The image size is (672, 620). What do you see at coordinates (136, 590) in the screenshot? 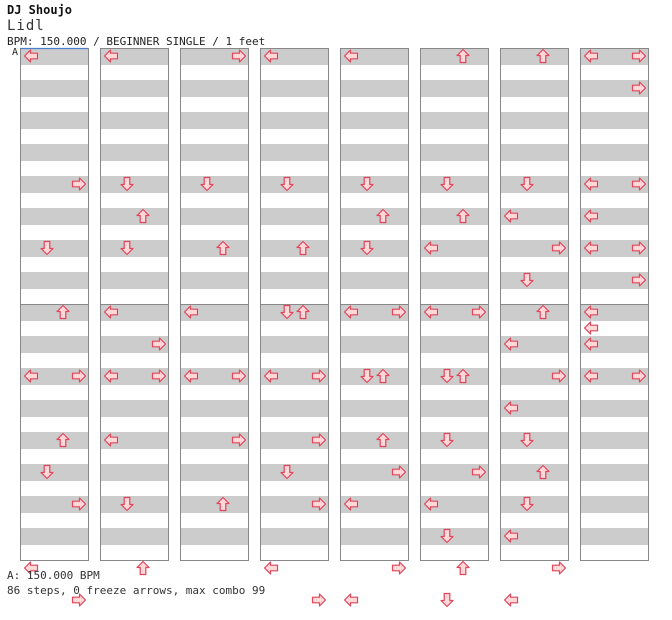
I see `step-stats: 86 steps, 0 freeze arrows, max combo 99` at bounding box center [136, 590].